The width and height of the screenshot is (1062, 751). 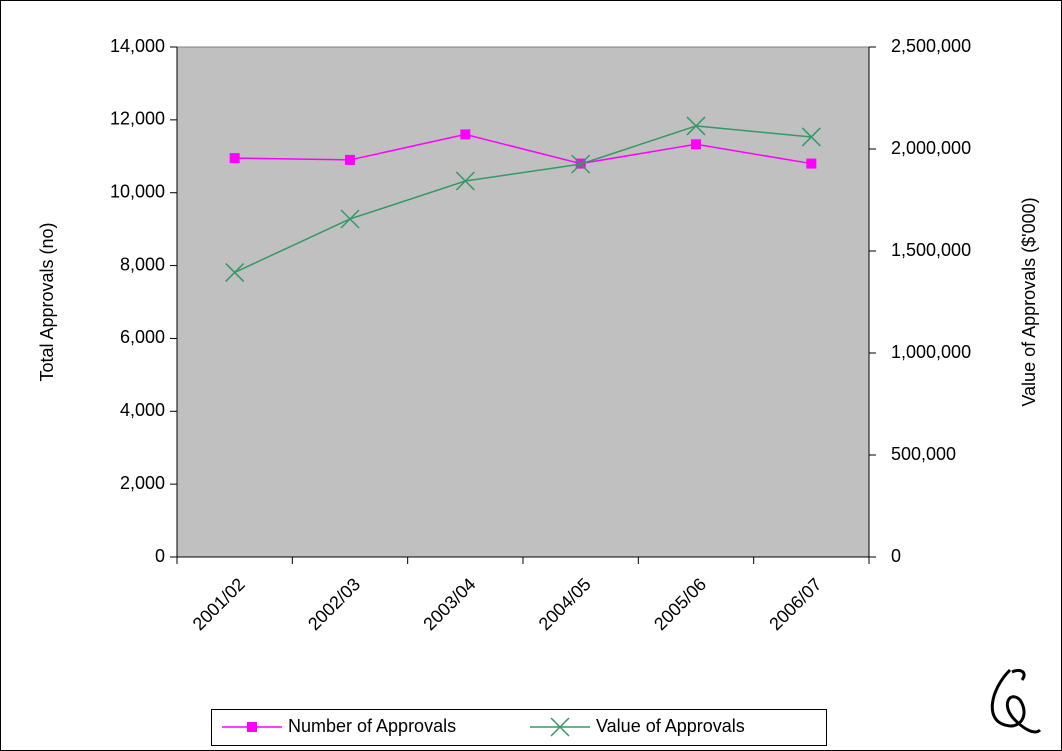 What do you see at coordinates (47, 301) in the screenshot?
I see `y-axis-title: Total Approvals (no)` at bounding box center [47, 301].